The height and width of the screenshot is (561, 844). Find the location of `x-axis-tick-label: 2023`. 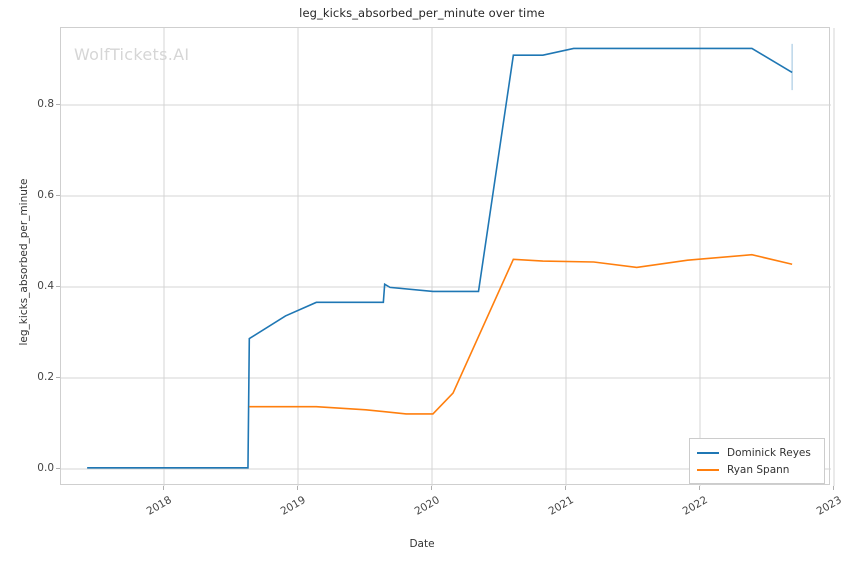

x-axis-tick-label: 2023 is located at coordinates (829, 506).